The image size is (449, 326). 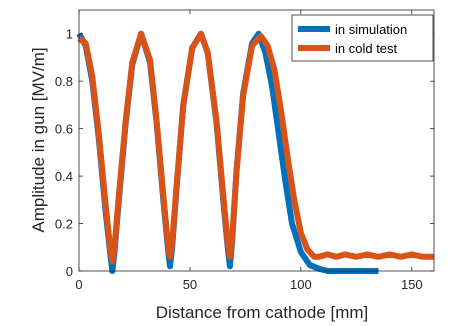 I want to click on x-tick-label: 50, so click(x=190, y=284).